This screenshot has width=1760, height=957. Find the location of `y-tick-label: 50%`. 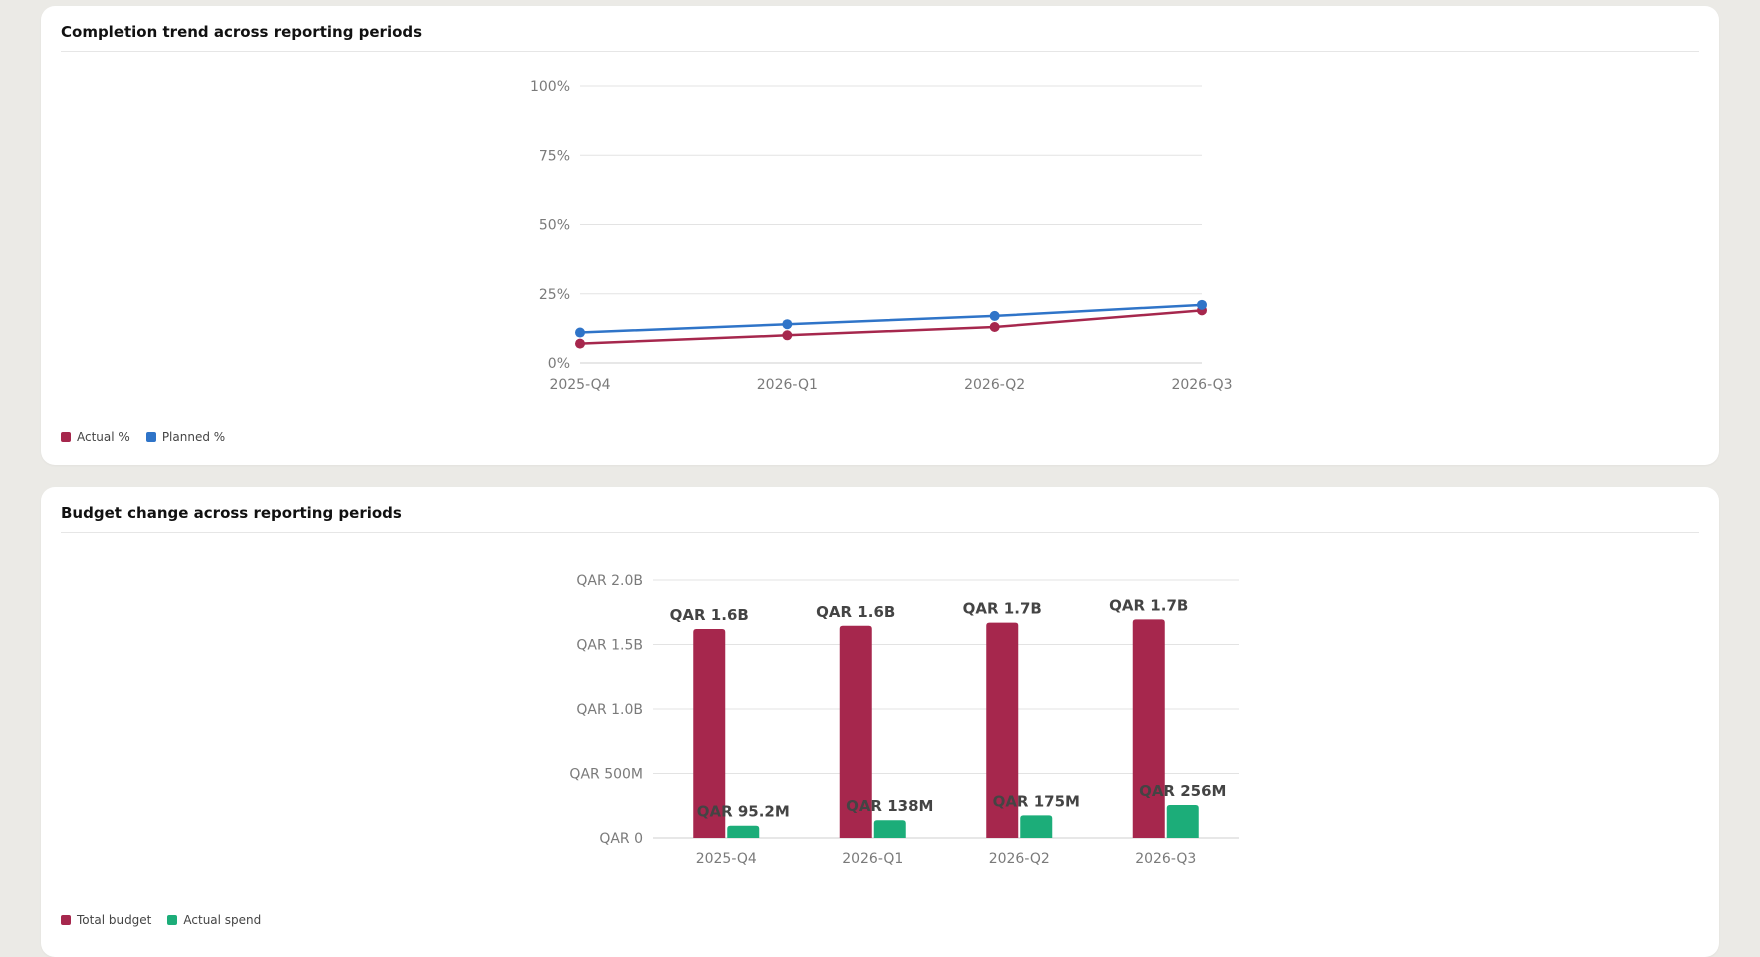

y-tick-label: 50% is located at coordinates (554, 226).